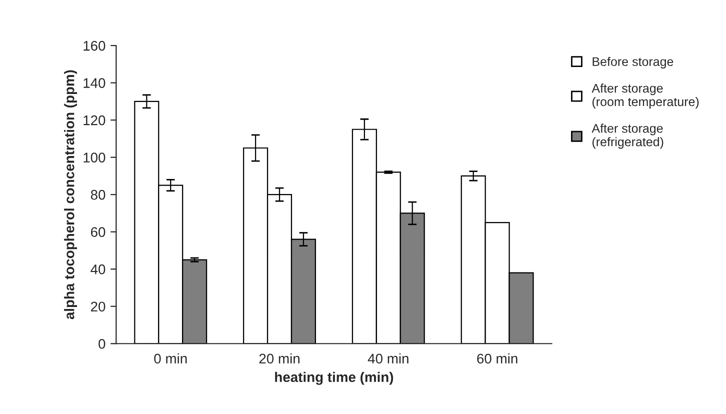  What do you see at coordinates (98, 269) in the screenshot?
I see `y-tick-label: 40` at bounding box center [98, 269].